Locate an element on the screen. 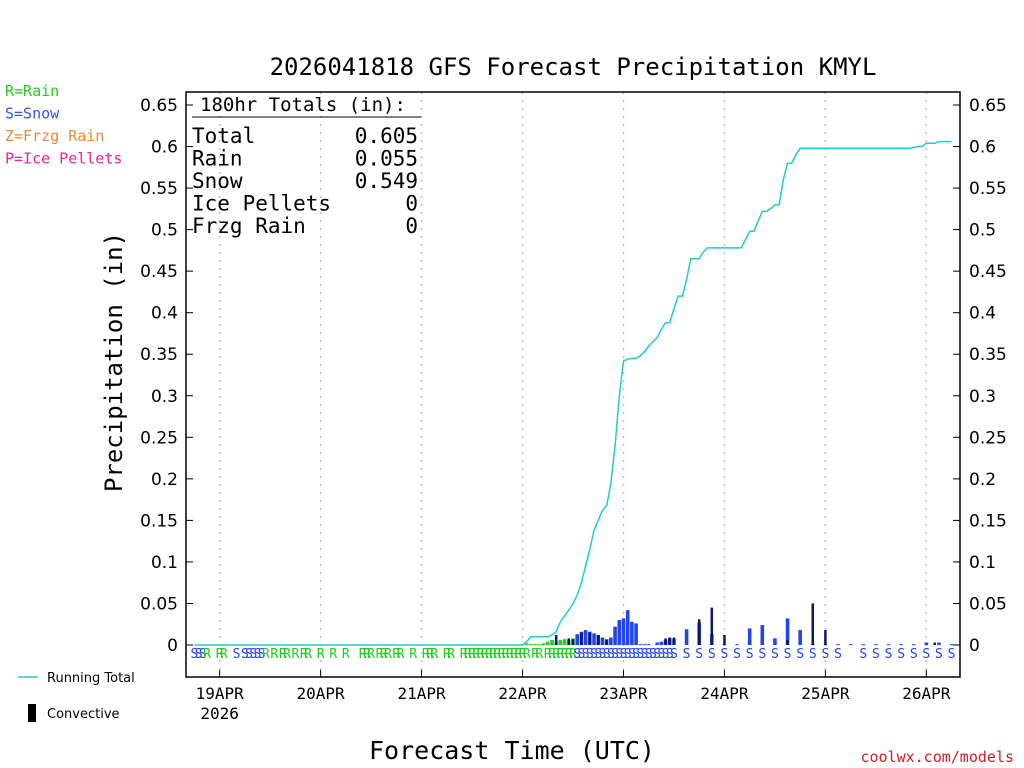  x-tick-label: 21APR is located at coordinates (421, 693).